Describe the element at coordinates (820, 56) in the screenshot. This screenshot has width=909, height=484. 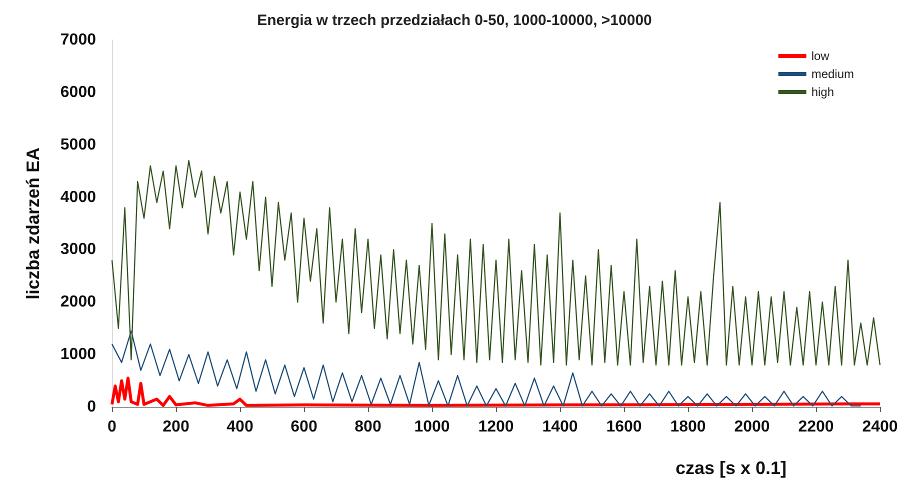
I see `legend-label: low` at that location.